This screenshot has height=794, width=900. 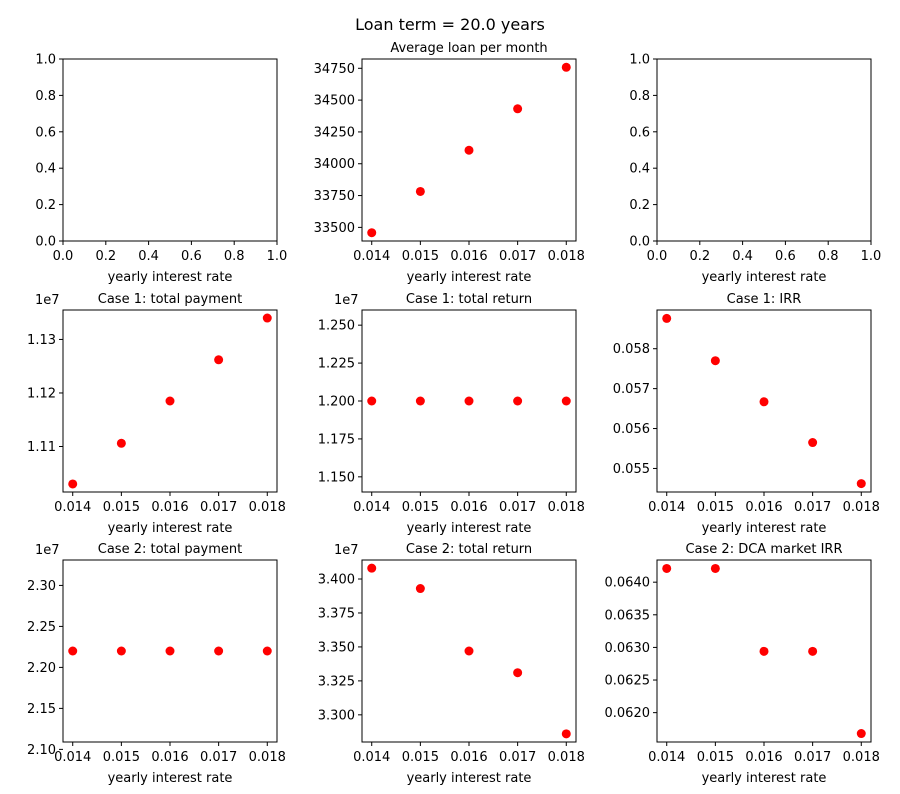 What do you see at coordinates (336, 580) in the screenshot?
I see `y-tick-label: 3.400` at bounding box center [336, 580].